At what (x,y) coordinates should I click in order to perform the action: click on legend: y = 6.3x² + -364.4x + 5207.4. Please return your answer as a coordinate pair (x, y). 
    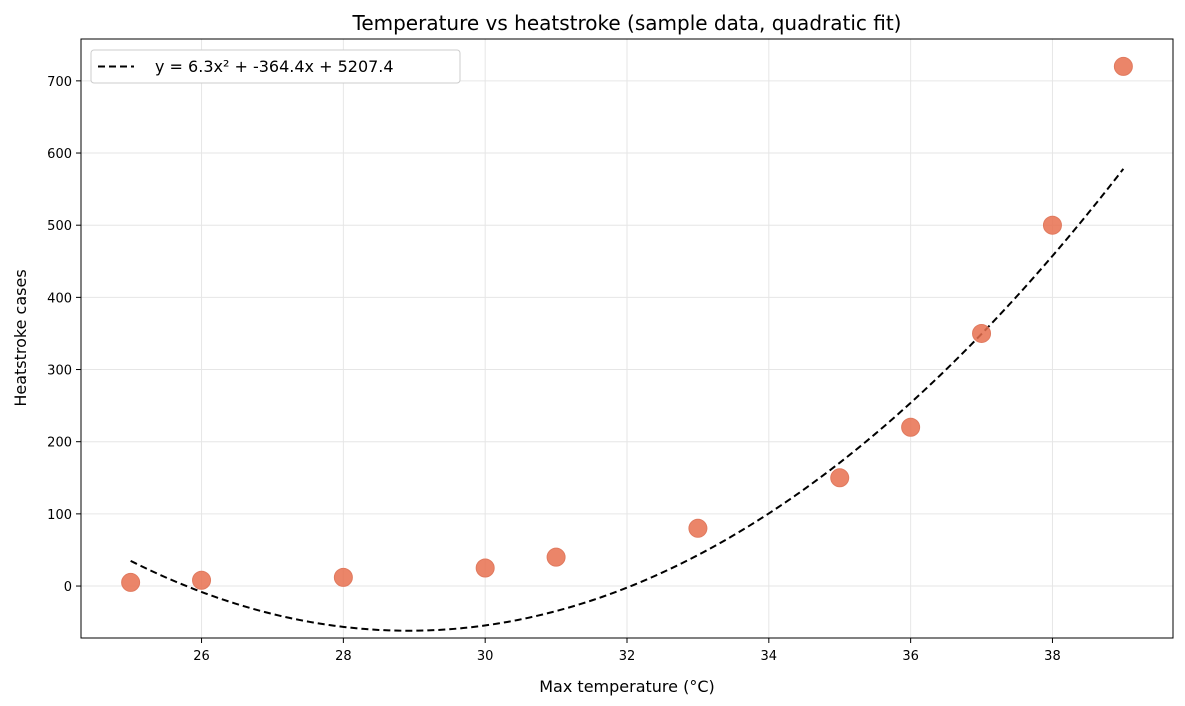
    Looking at the image, I should click on (275, 66).